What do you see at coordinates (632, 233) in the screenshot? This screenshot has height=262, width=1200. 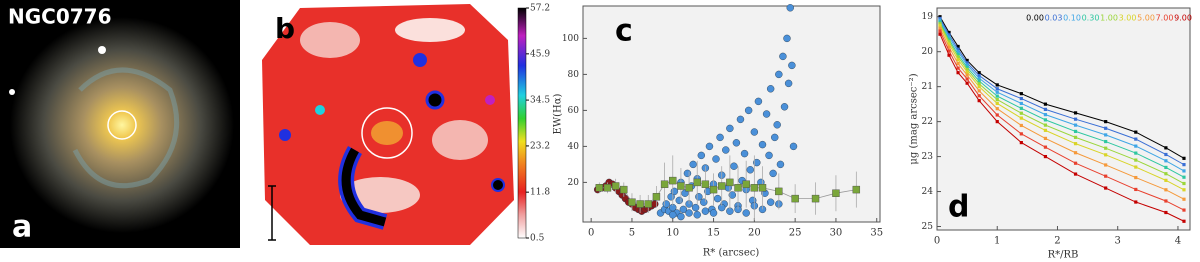 I see `x-tick-label: 5` at bounding box center [632, 233].